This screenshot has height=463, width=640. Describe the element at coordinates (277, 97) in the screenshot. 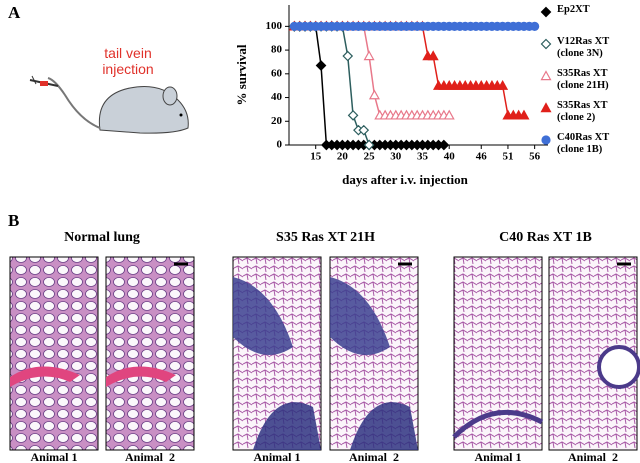

I see `y-tick-label: 40` at that location.